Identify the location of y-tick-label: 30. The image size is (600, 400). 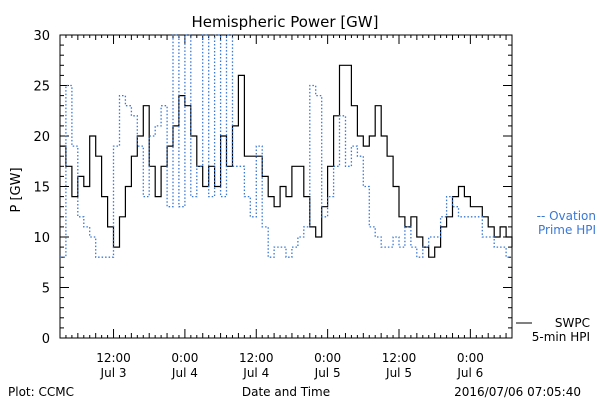
(41, 36).